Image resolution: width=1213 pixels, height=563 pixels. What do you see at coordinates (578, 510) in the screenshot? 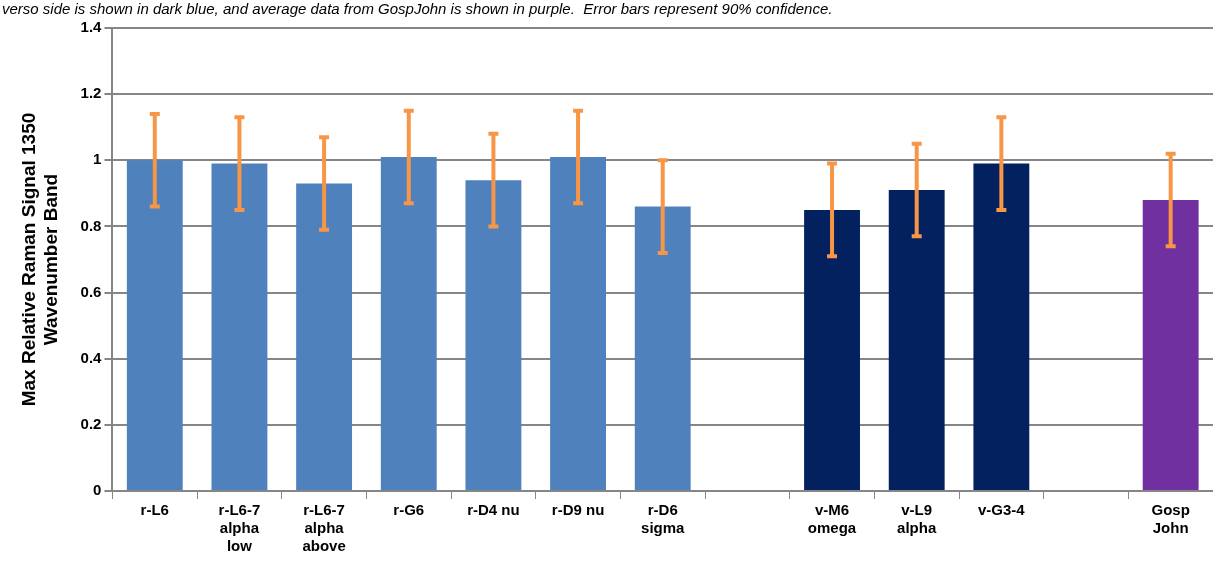
I see `x-tick-label: r-D9 nu` at bounding box center [578, 510].